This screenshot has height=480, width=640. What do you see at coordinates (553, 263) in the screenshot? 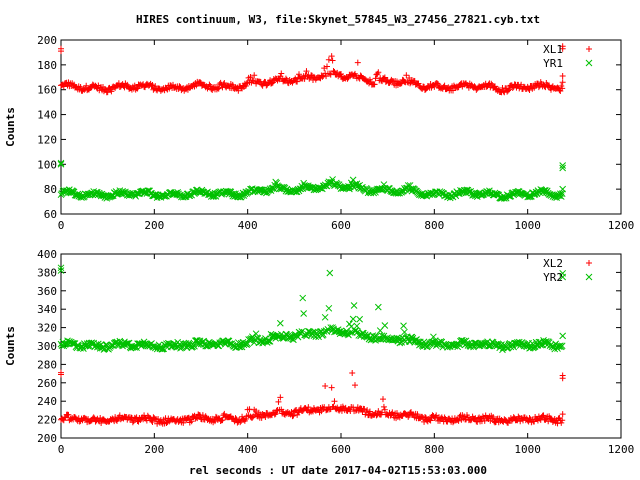
I see `legend-label-xl2: XL2` at bounding box center [553, 263].